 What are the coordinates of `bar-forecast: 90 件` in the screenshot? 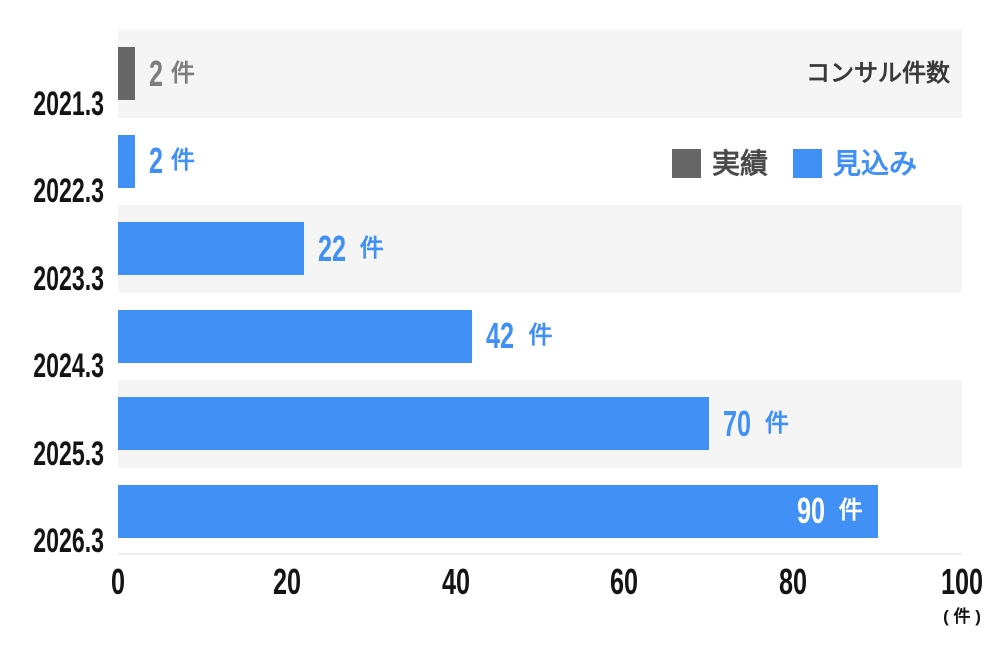 It's located at (498, 511).